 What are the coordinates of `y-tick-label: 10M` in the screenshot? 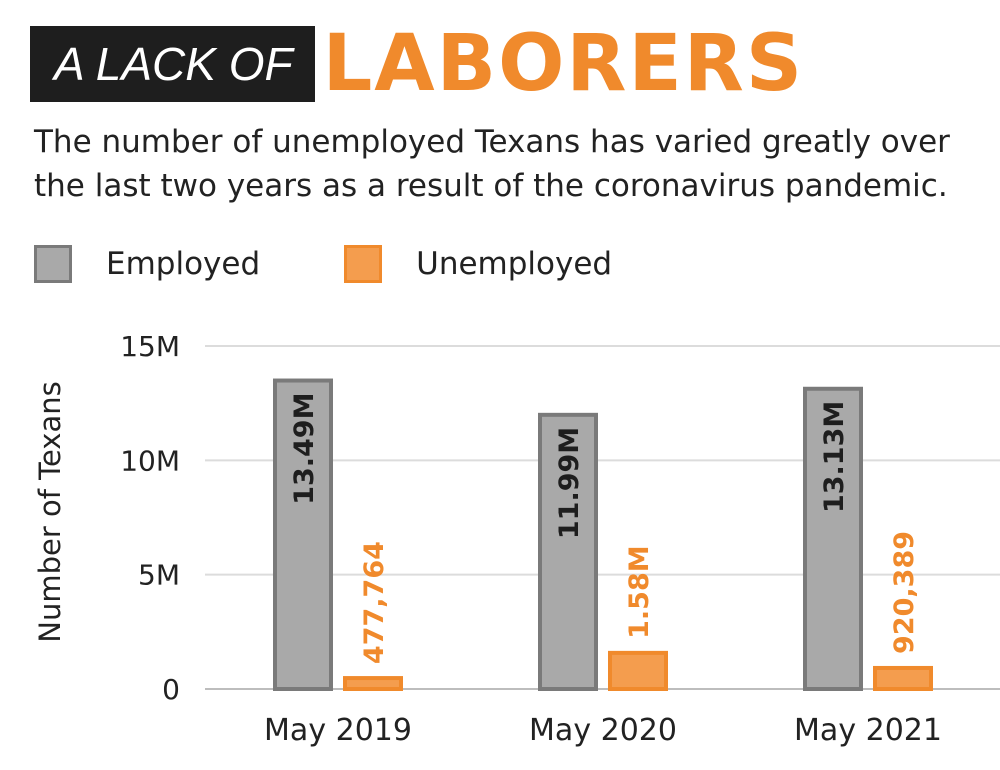 It's located at (150, 460).